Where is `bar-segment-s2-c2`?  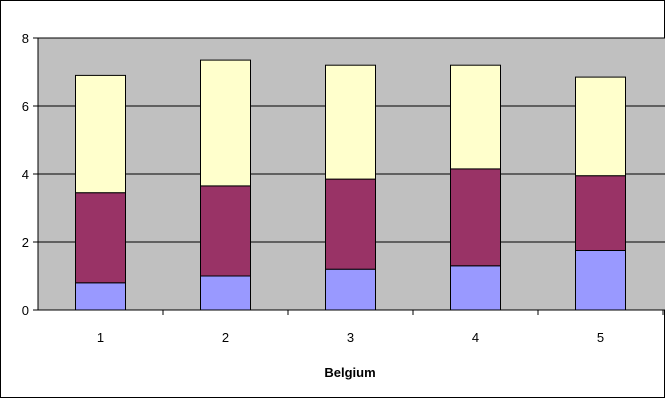
bar-segment-s2-c2 is located at coordinates (225, 231).